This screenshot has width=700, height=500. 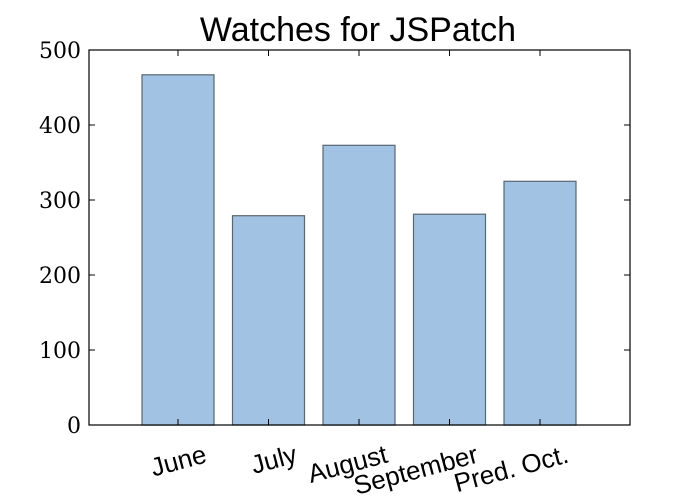 What do you see at coordinates (74, 426) in the screenshot?
I see `y-tick-label: 0` at bounding box center [74, 426].